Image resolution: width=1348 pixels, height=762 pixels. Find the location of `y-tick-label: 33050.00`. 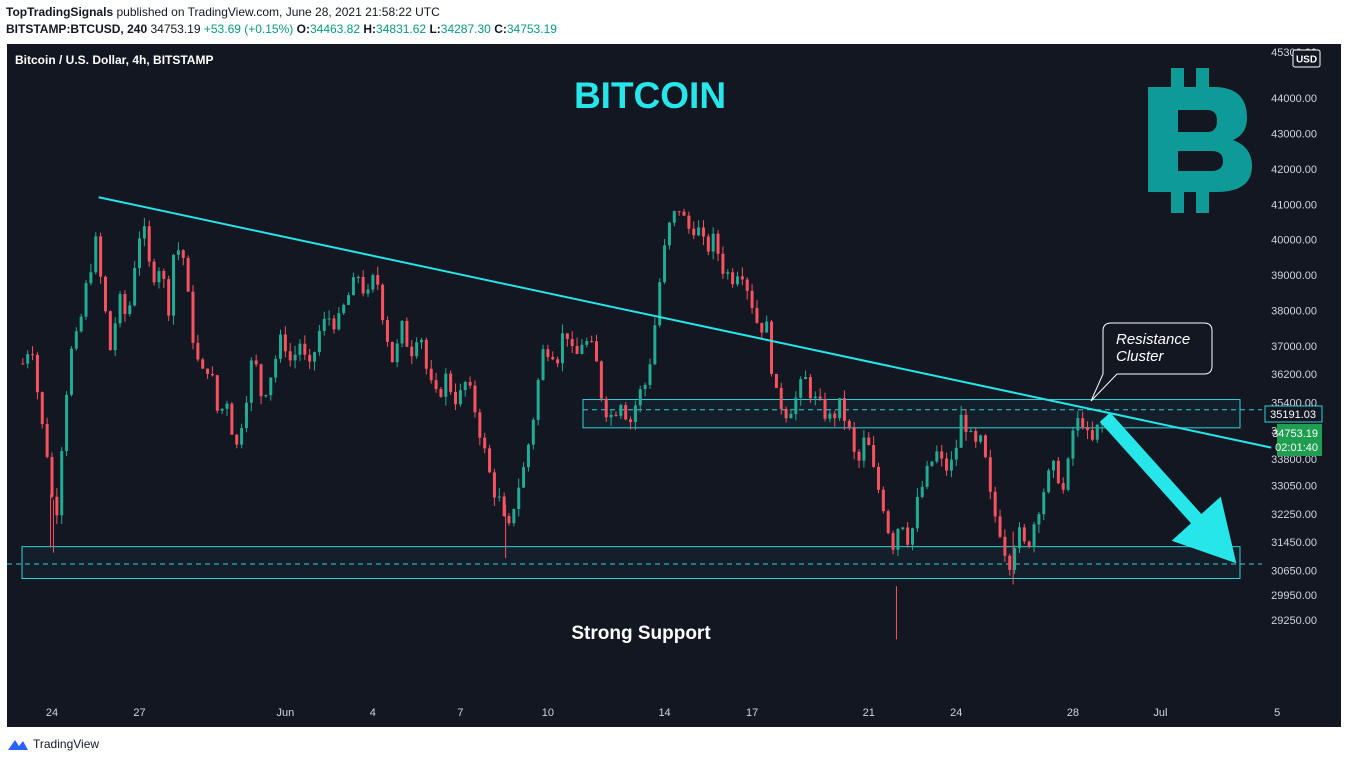

y-tick-label: 33050.00 is located at coordinates (1294, 486).